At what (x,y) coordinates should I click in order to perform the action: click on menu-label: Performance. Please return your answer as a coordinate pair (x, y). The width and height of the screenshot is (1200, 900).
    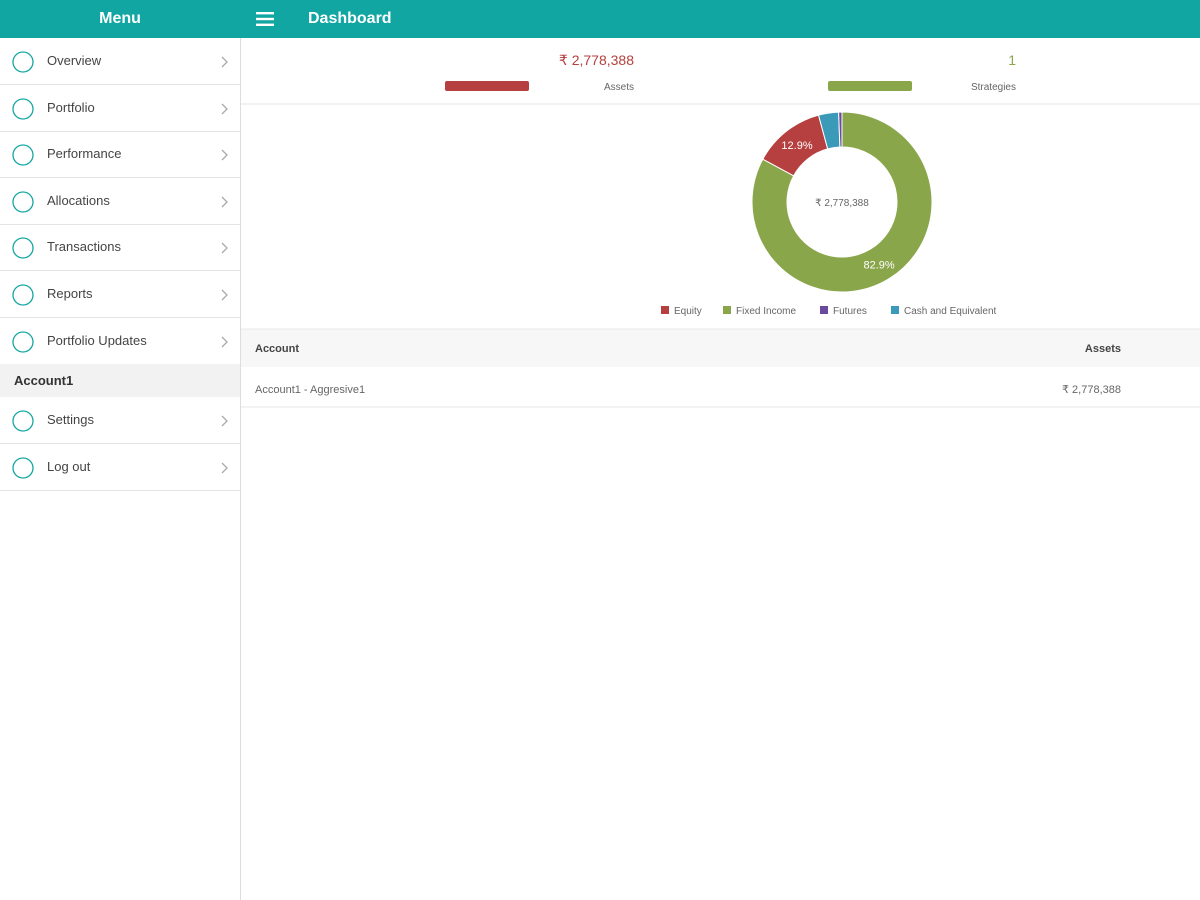
    Looking at the image, I should click on (84, 154).